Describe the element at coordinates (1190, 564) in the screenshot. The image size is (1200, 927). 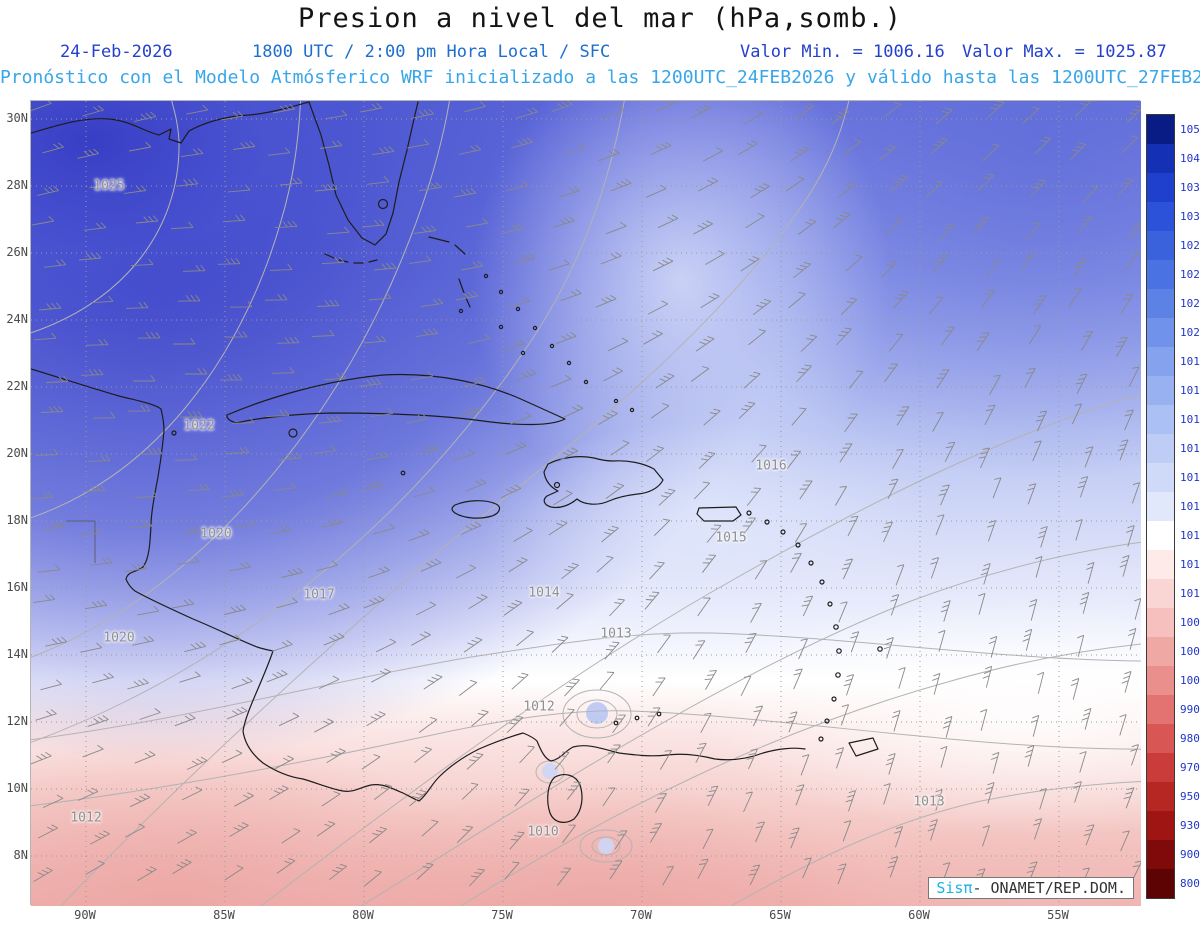
I see `colorbar-level-label: 1012` at that location.